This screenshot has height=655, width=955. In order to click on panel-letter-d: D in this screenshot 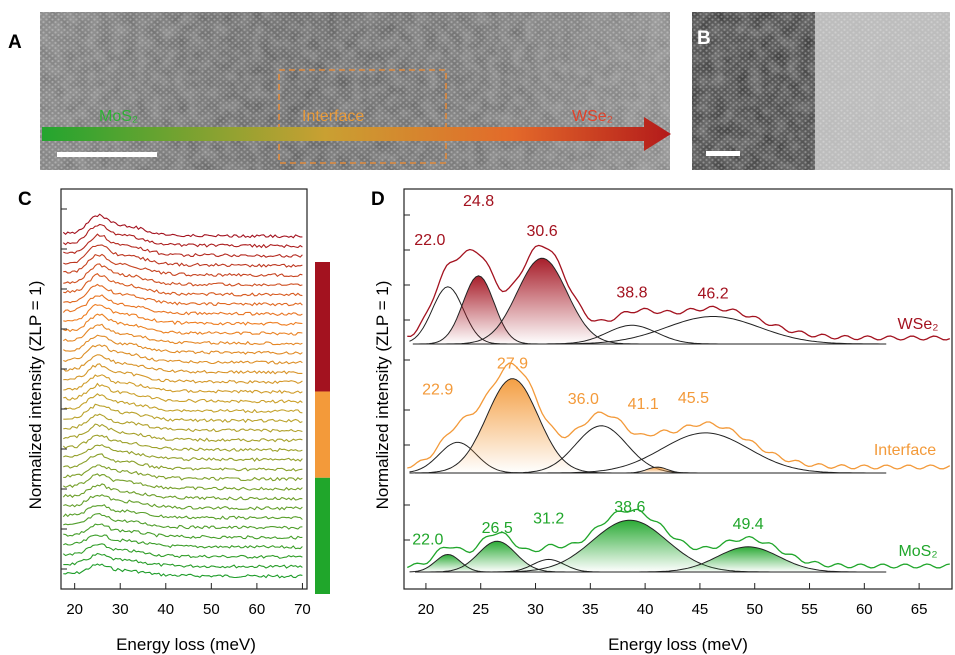, I will do `click(378, 199)`.